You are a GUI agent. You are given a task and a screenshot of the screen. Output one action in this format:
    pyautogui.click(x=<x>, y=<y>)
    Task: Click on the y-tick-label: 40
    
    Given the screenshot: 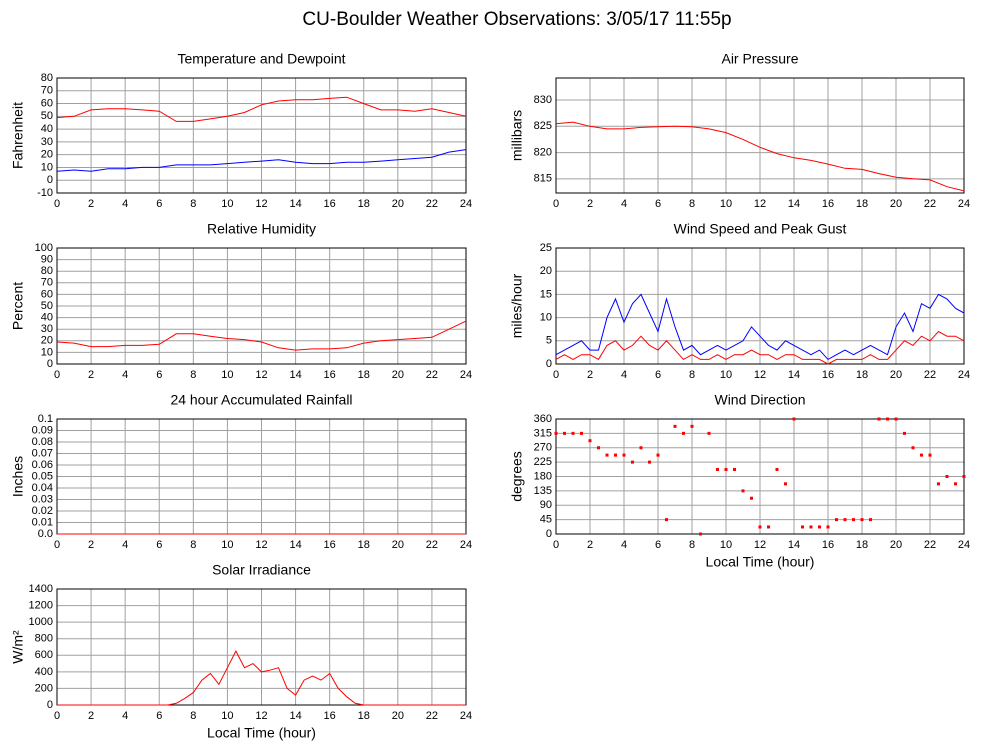 What is the action you would take?
    pyautogui.click(x=47, y=129)
    